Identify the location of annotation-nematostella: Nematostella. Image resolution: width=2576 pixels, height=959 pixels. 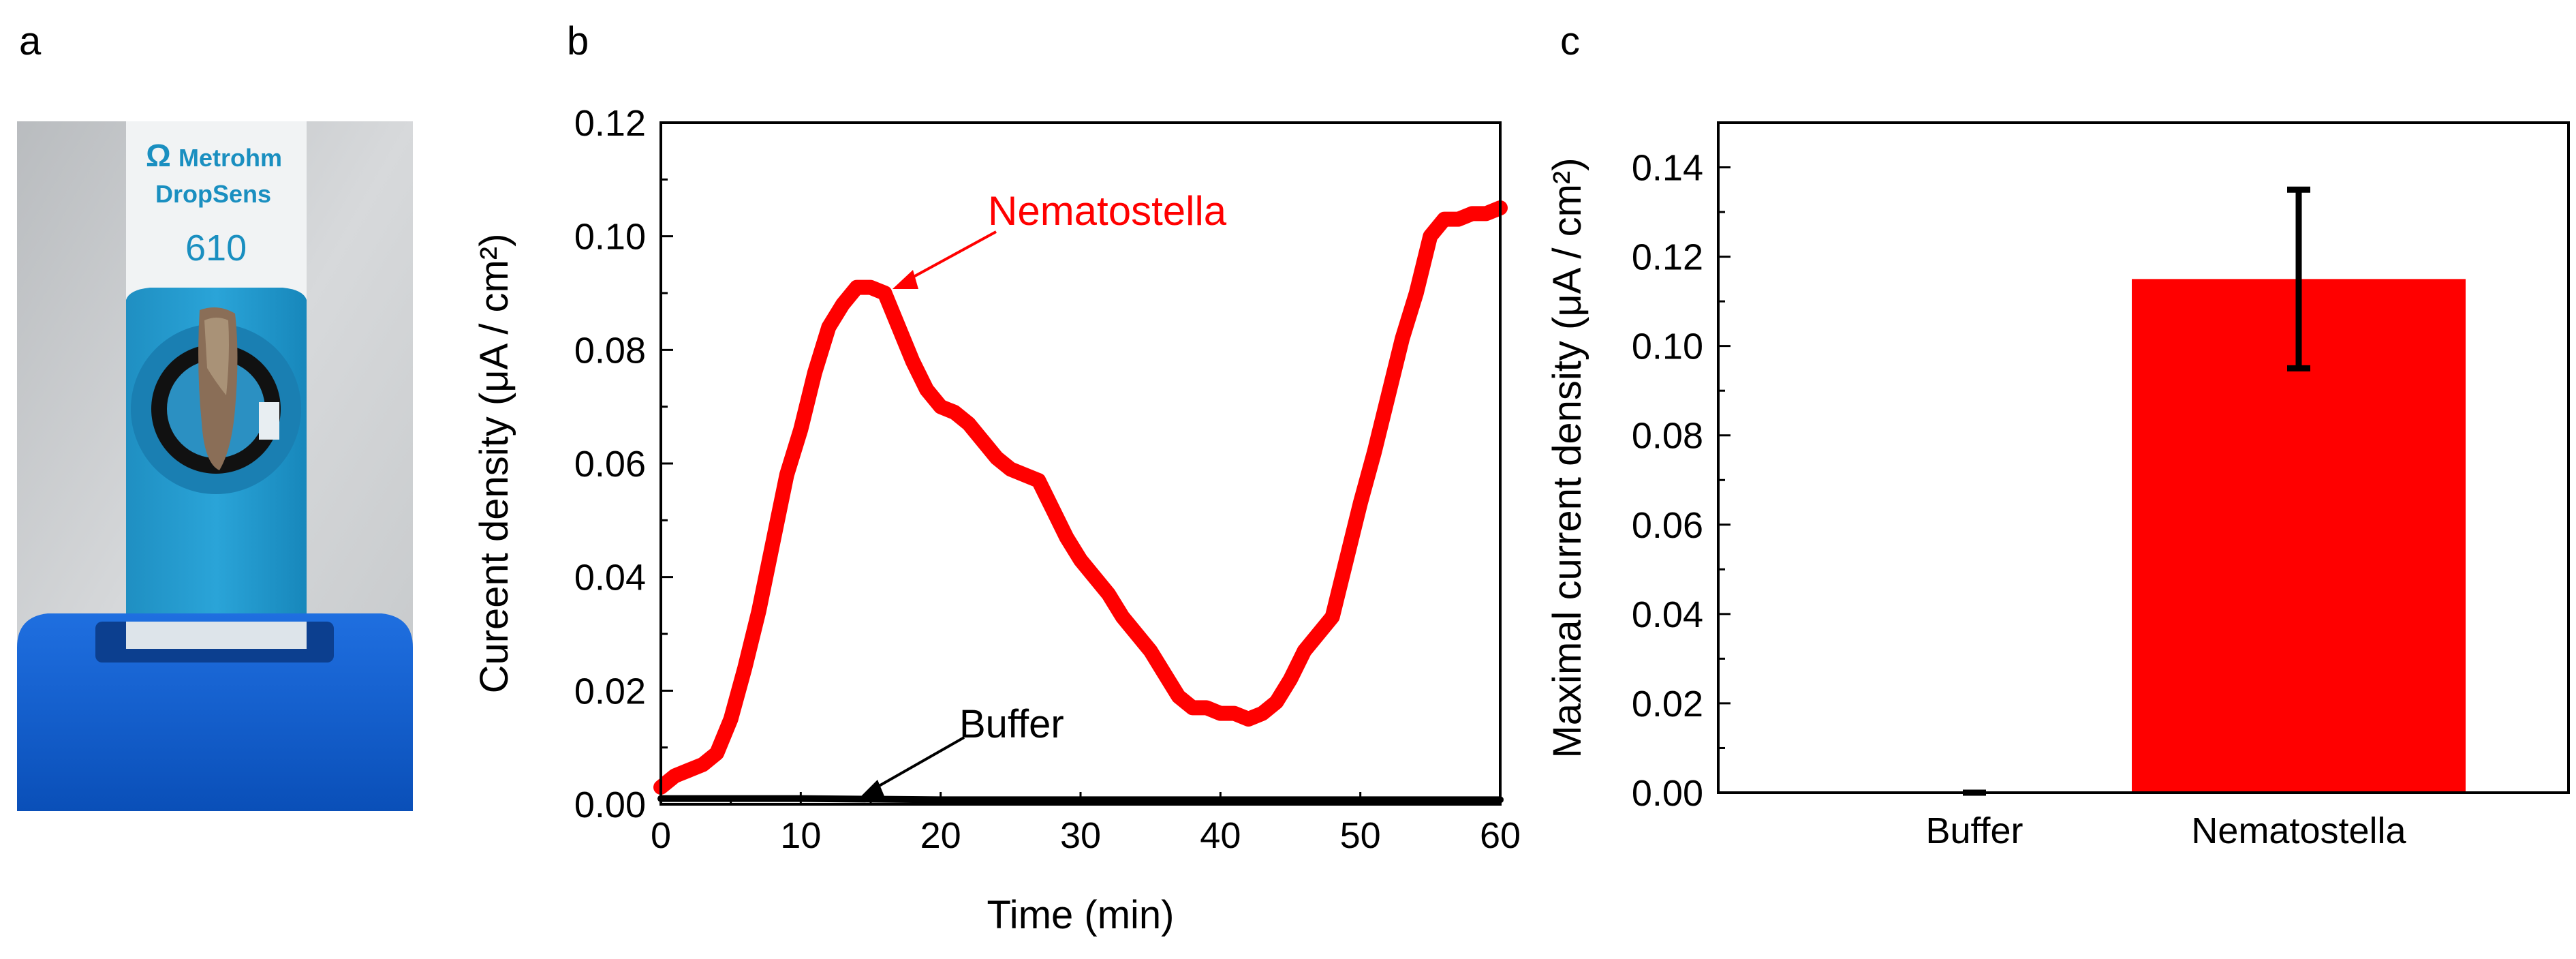
(1107, 211).